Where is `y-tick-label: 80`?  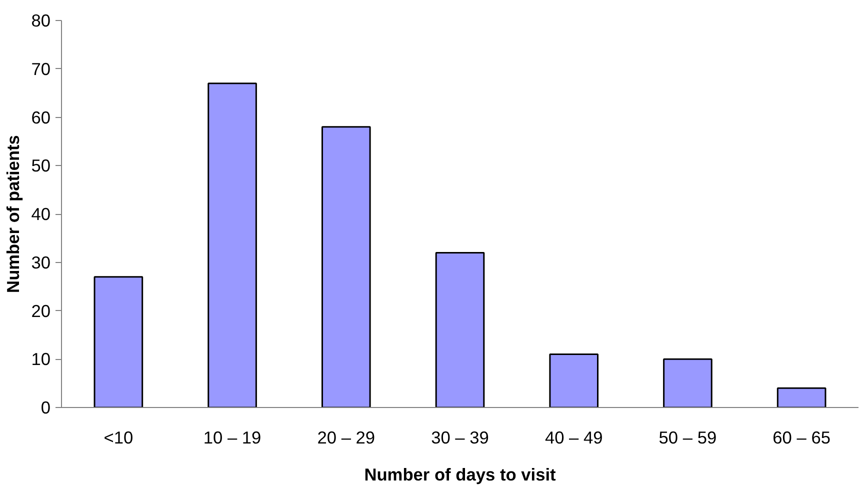
y-tick-label: 80 is located at coordinates (41, 20).